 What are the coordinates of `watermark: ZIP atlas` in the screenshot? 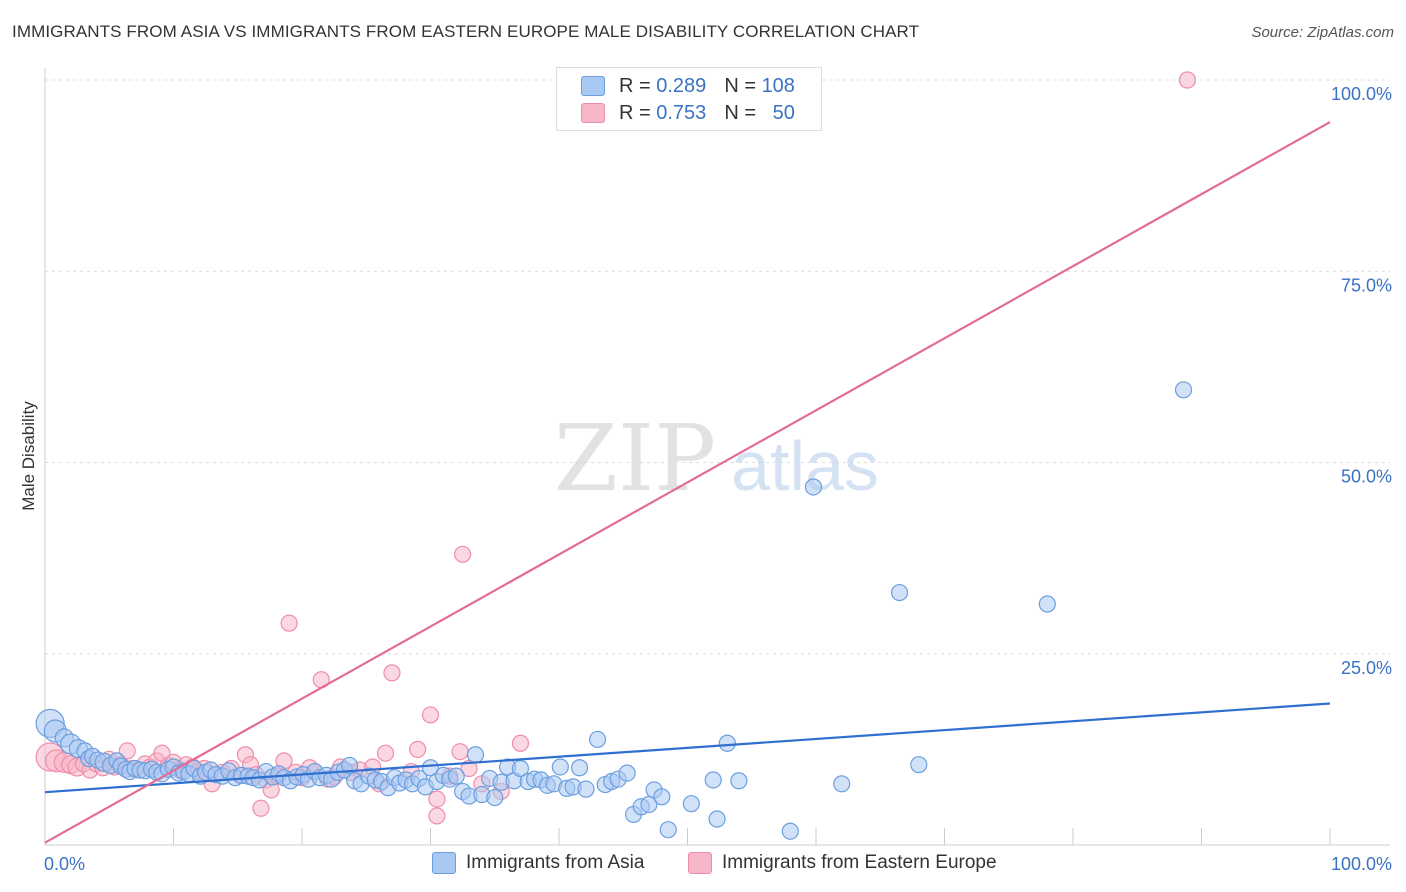 It's located at (716, 458).